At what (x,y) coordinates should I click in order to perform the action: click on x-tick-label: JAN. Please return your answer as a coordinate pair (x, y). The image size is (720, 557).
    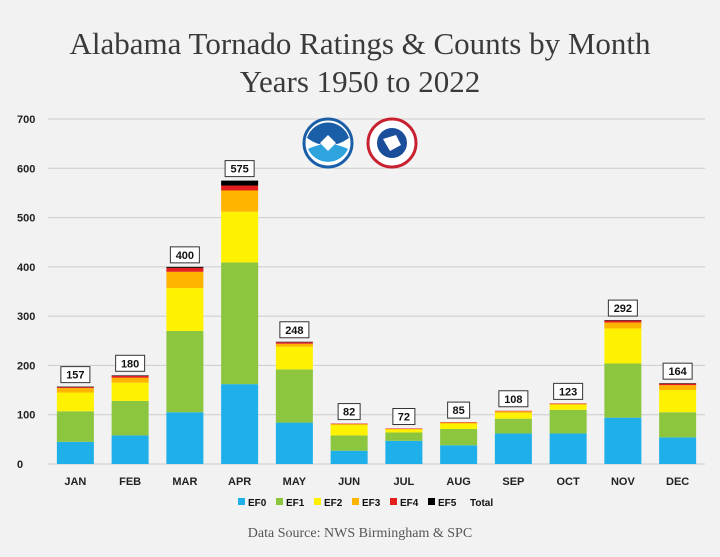
    Looking at the image, I should click on (75, 482).